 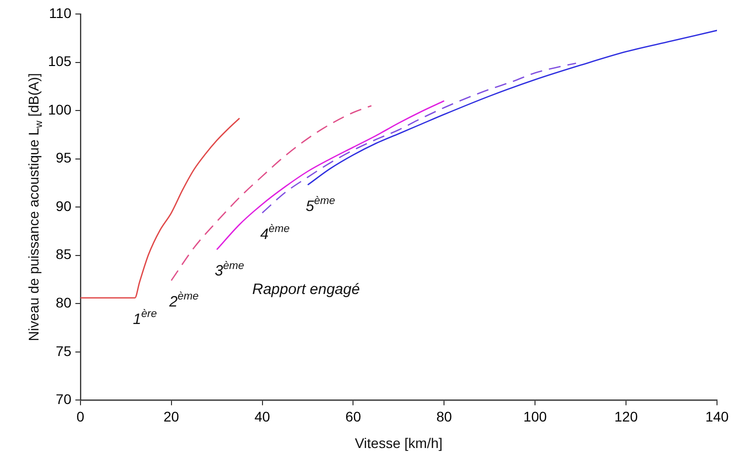 I want to click on x-tick-label: 40, so click(x=262, y=416).